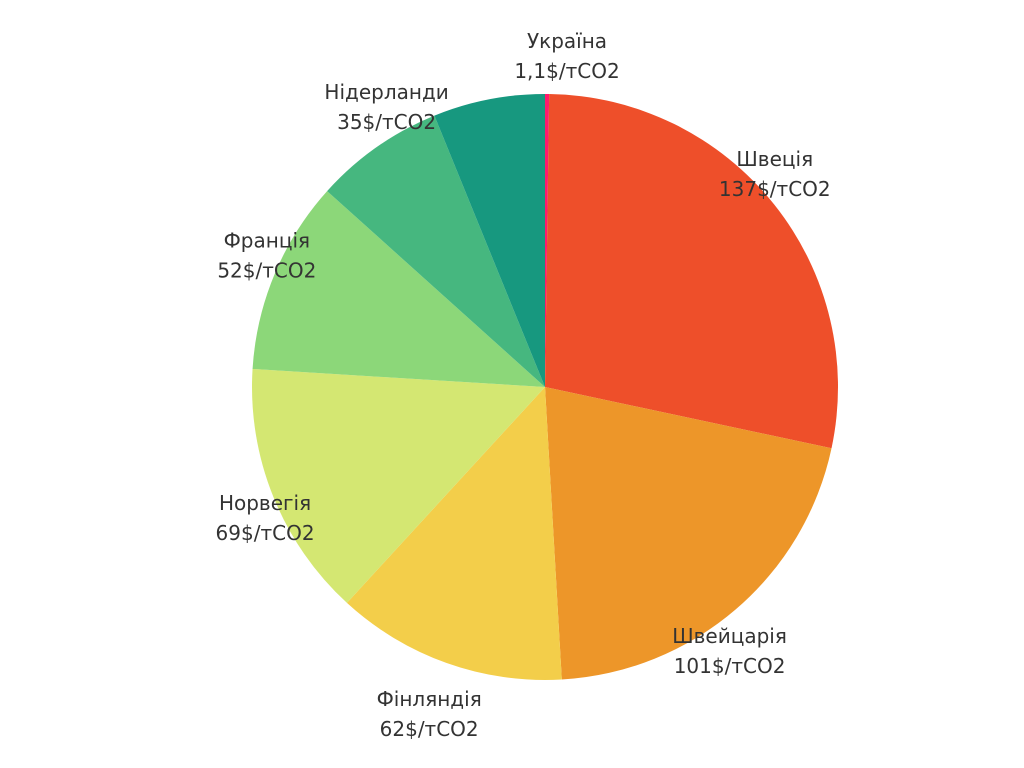  I want to click on slice-name: Нідерланди, so click(386, 92).